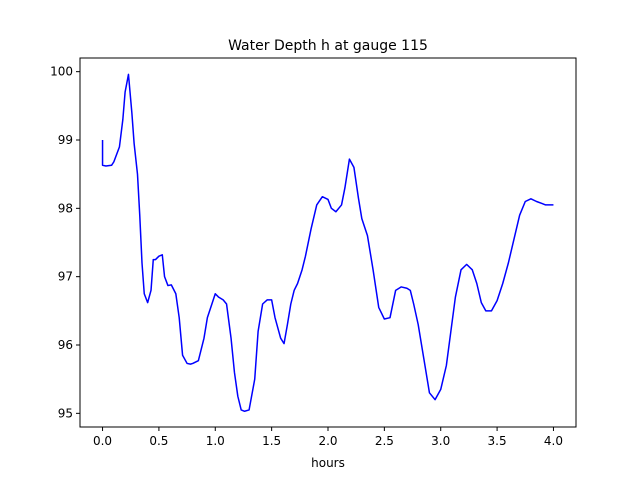 This screenshot has width=640, height=480. I want to click on x-tick-label: 2.0, so click(327, 441).